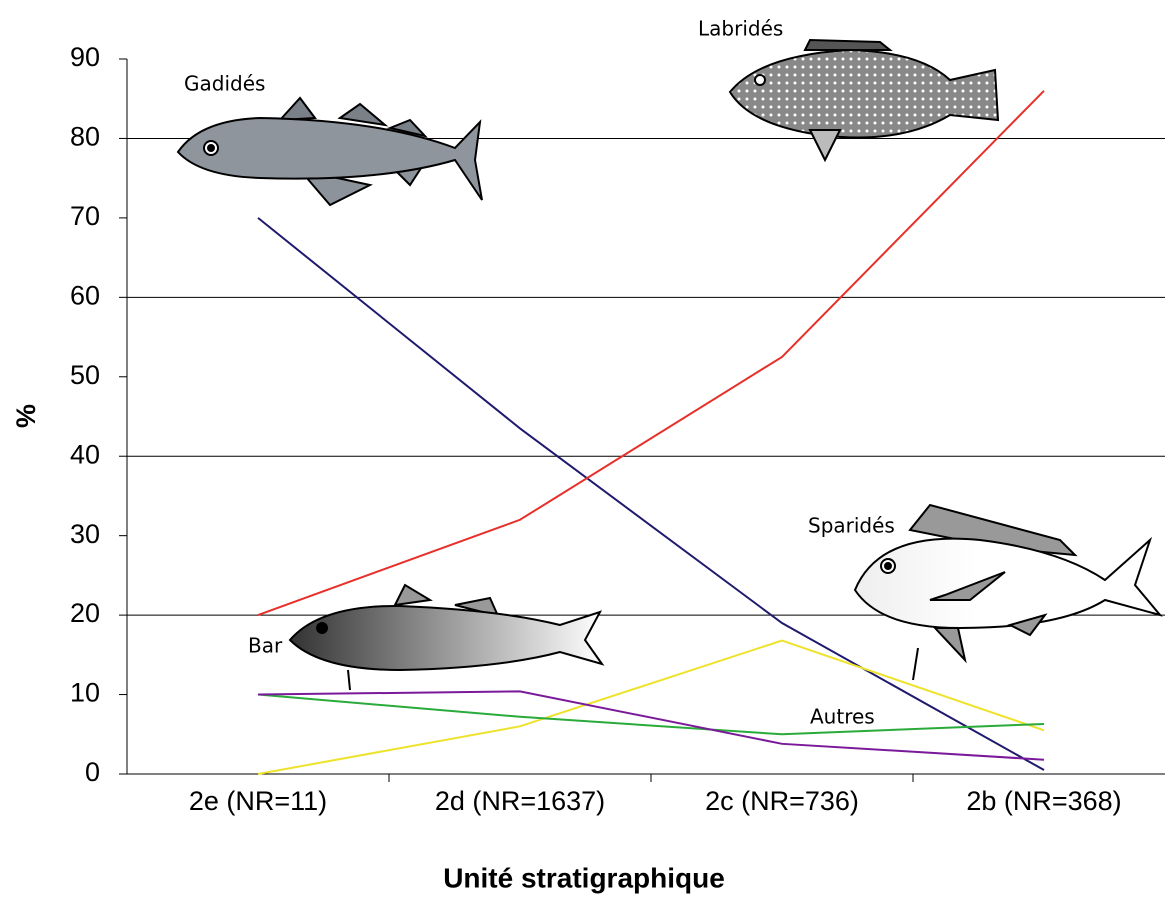 This screenshot has width=1167, height=906. Describe the element at coordinates (584, 877) in the screenshot. I see `x-axis-title: Unité stratigraphique` at that location.